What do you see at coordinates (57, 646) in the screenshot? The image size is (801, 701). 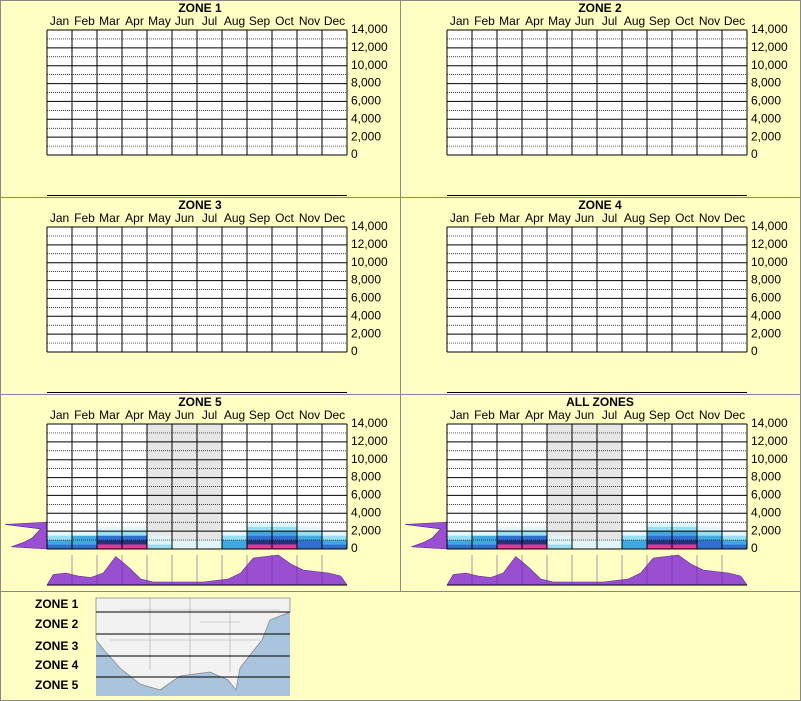 I see `legend-label: ZONE 3` at bounding box center [57, 646].